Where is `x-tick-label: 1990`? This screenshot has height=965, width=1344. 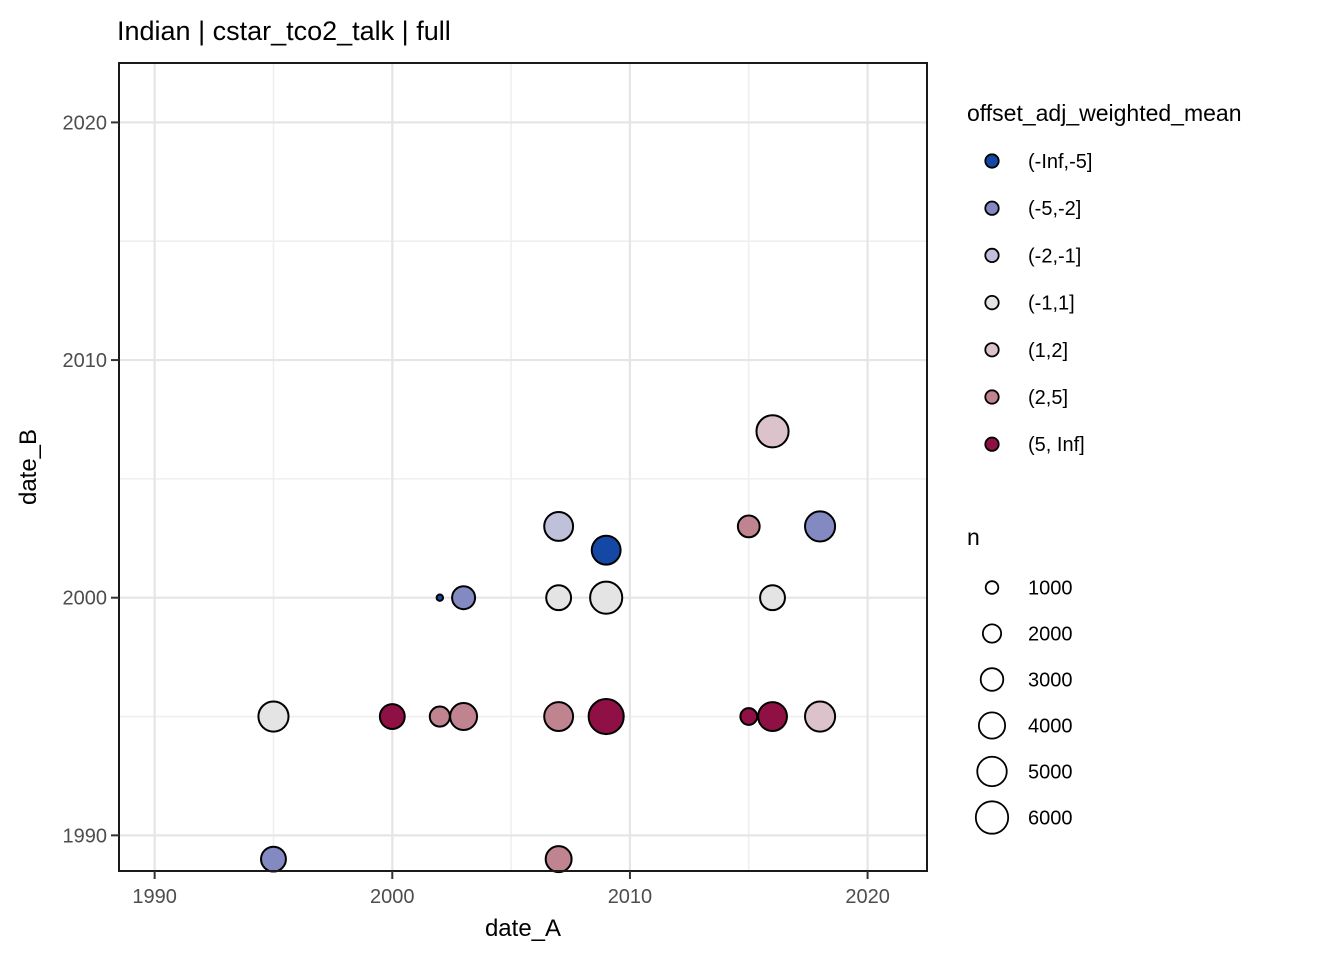
x-tick-label: 1990 is located at coordinates (154, 897).